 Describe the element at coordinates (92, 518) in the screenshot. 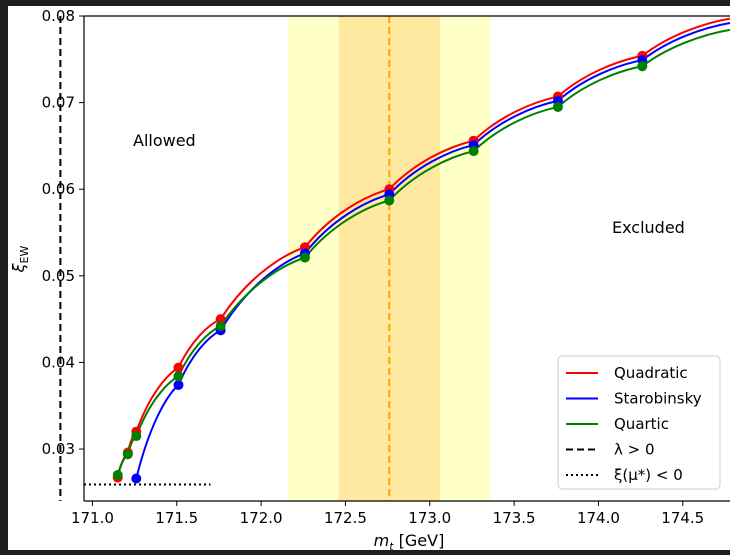

I see `x-tick-label: 171.0` at that location.